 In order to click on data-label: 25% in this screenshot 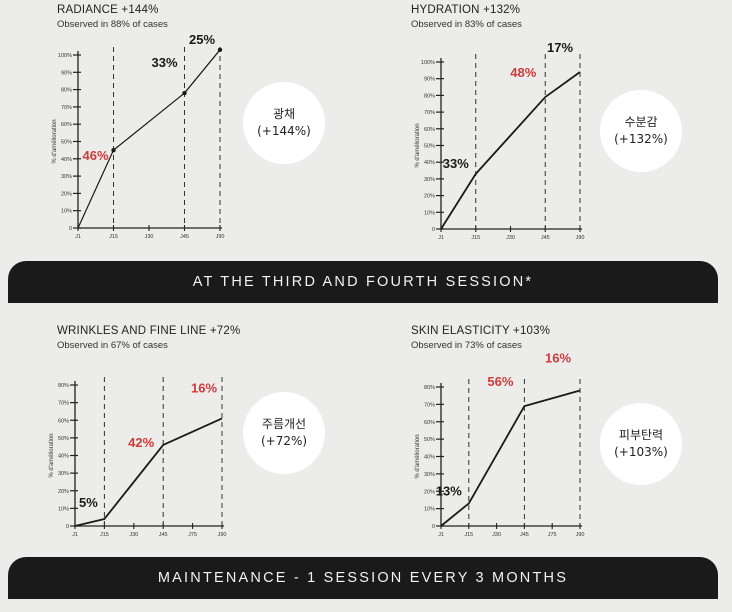, I will do `click(202, 39)`.